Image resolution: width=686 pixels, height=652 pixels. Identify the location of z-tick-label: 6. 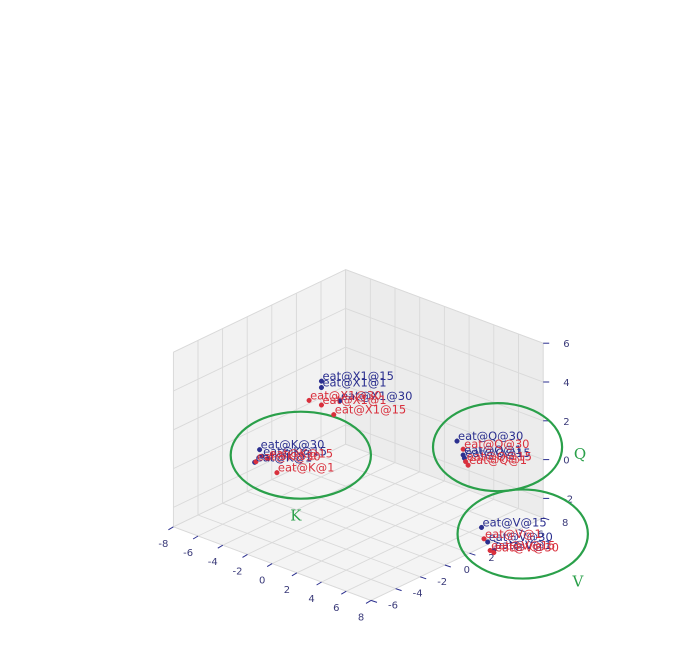
(566, 344).